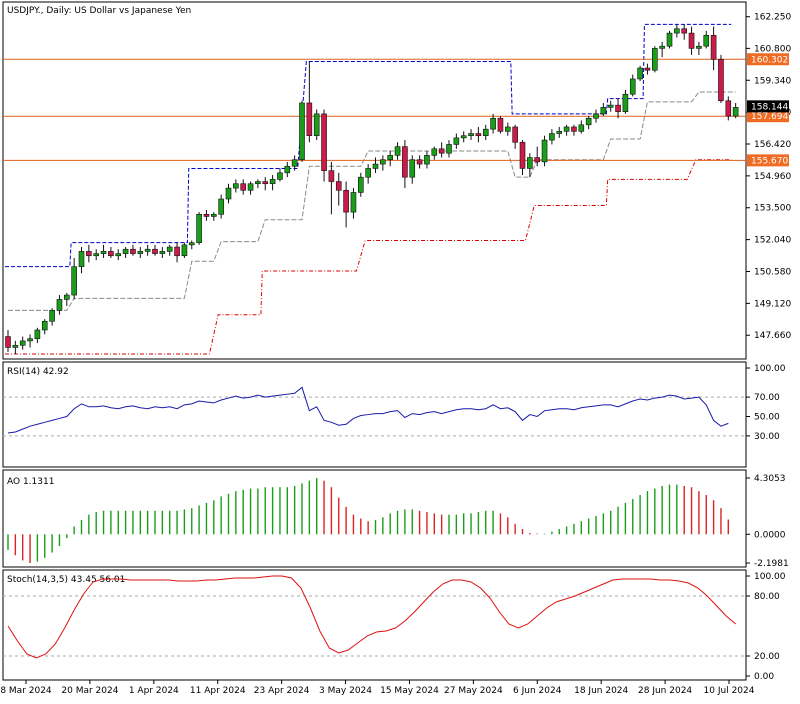  What do you see at coordinates (770, 369) in the screenshot?
I see `rsi-tick-label: 100.00` at bounding box center [770, 369].